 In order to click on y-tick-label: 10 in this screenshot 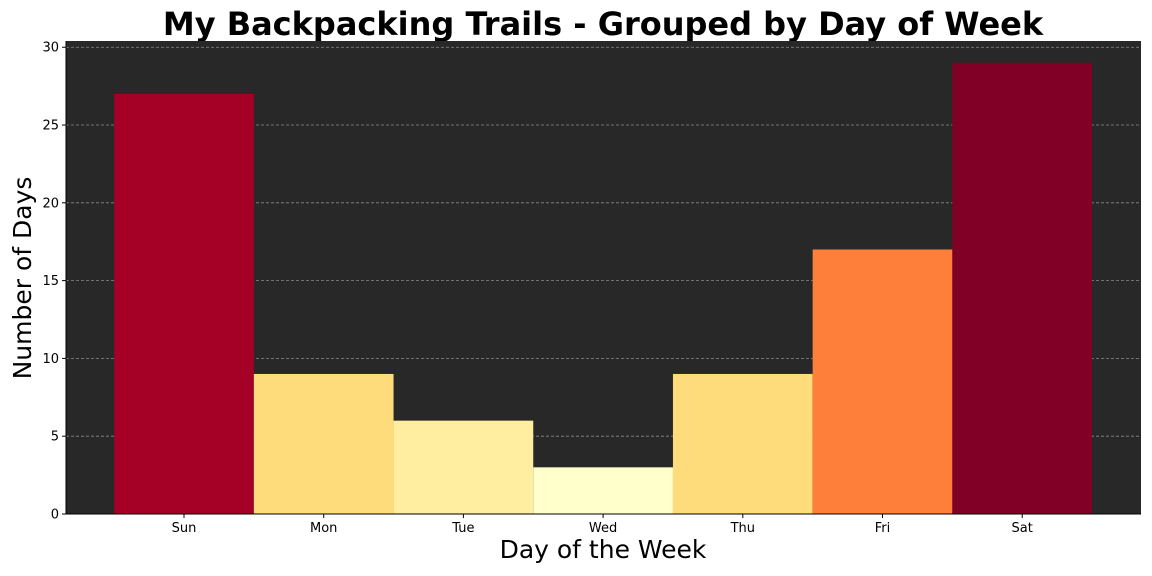, I will do `click(50, 359)`.